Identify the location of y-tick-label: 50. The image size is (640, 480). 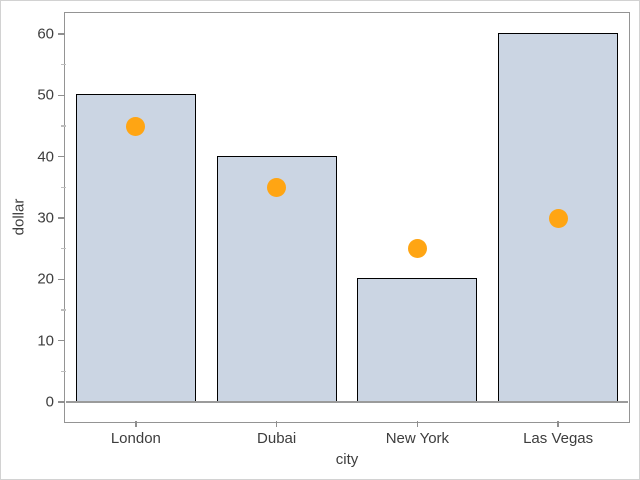
(45, 95).